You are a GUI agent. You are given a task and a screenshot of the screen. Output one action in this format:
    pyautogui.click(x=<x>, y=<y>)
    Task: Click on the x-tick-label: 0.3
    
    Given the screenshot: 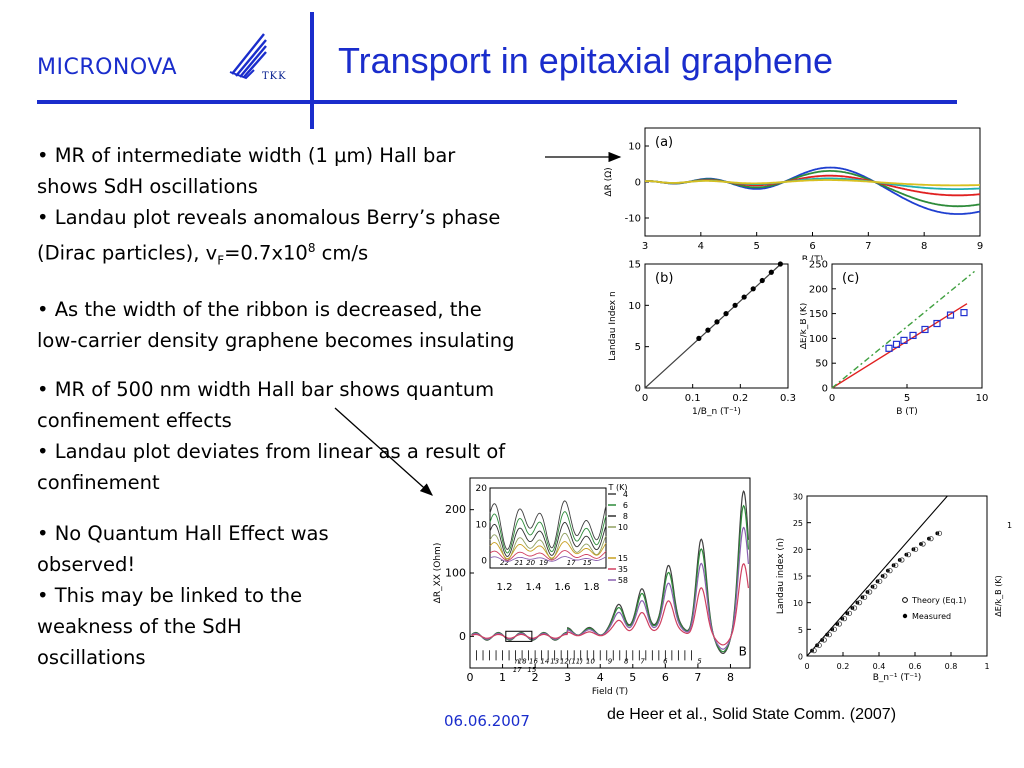 What is the action you would take?
    pyautogui.click(x=788, y=398)
    